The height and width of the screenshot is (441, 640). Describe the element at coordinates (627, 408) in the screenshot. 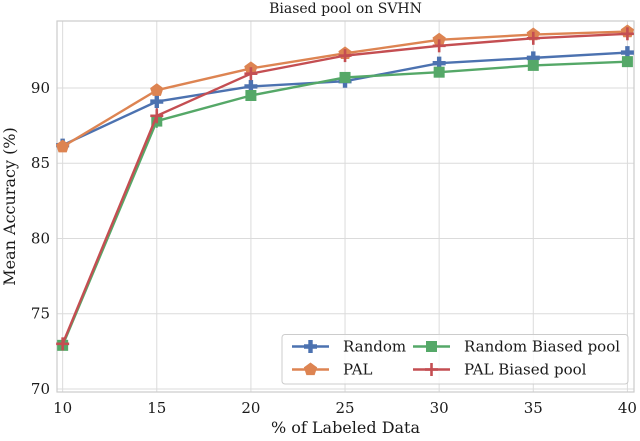

I see `x-tick-label: 40` at that location.